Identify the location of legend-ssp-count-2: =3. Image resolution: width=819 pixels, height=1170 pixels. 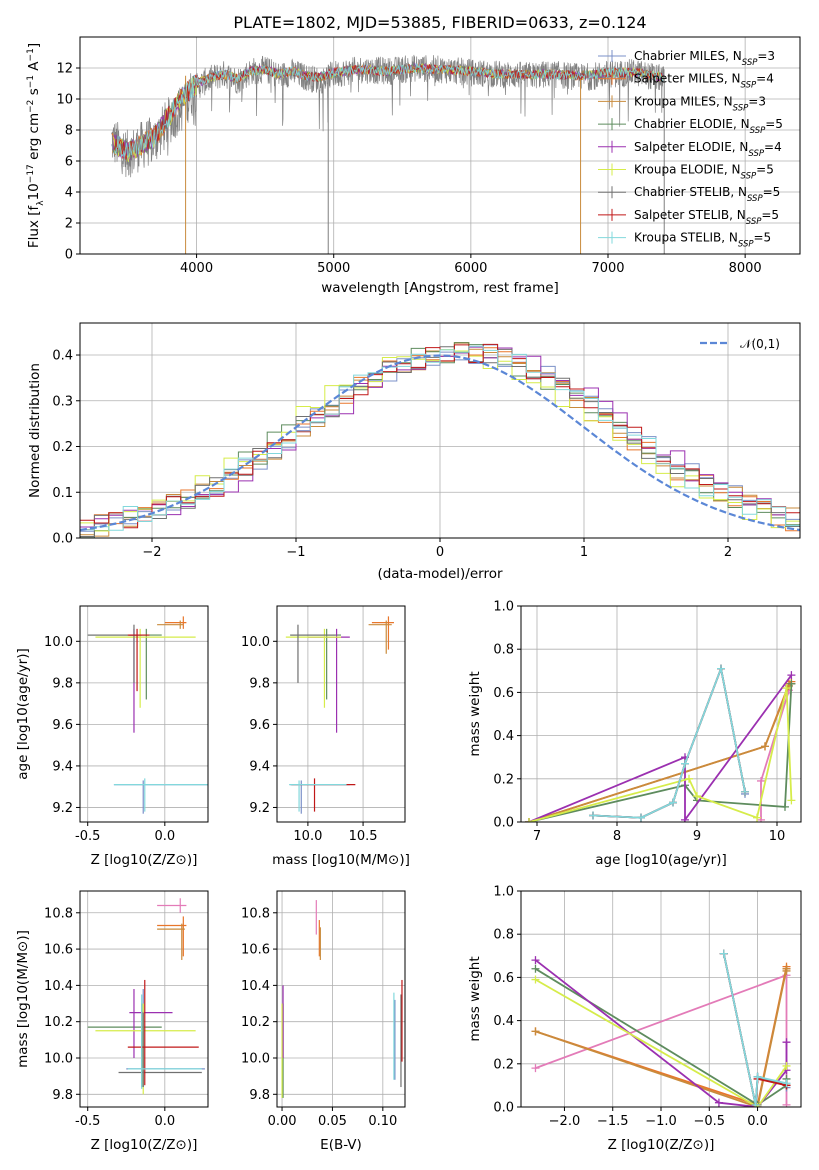
(757, 101).